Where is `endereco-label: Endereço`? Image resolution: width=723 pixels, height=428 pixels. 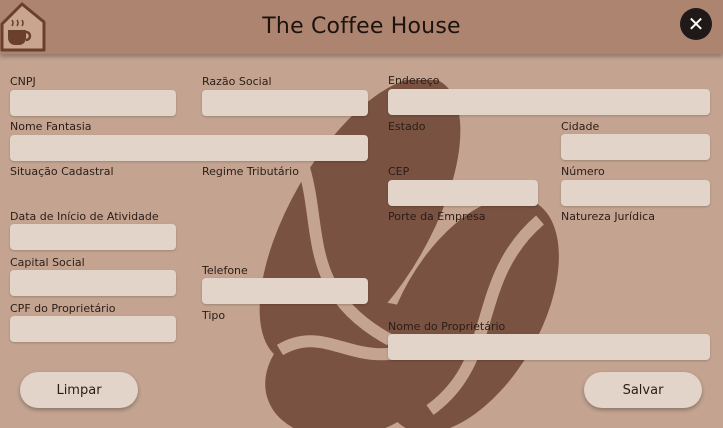 endereco-label: Endereço is located at coordinates (414, 80).